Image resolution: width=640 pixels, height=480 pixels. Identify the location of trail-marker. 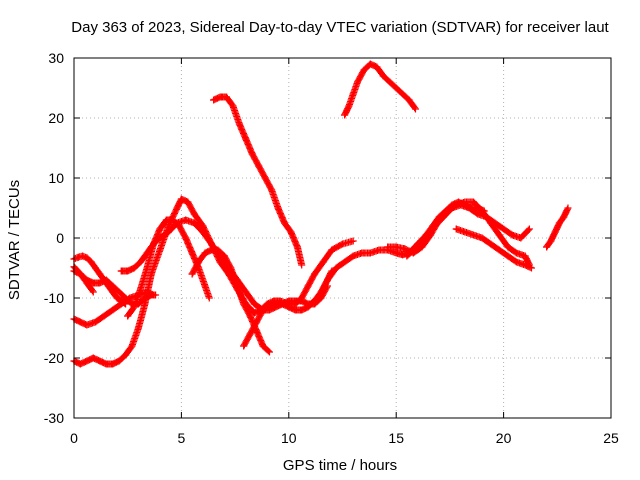
(92, 291).